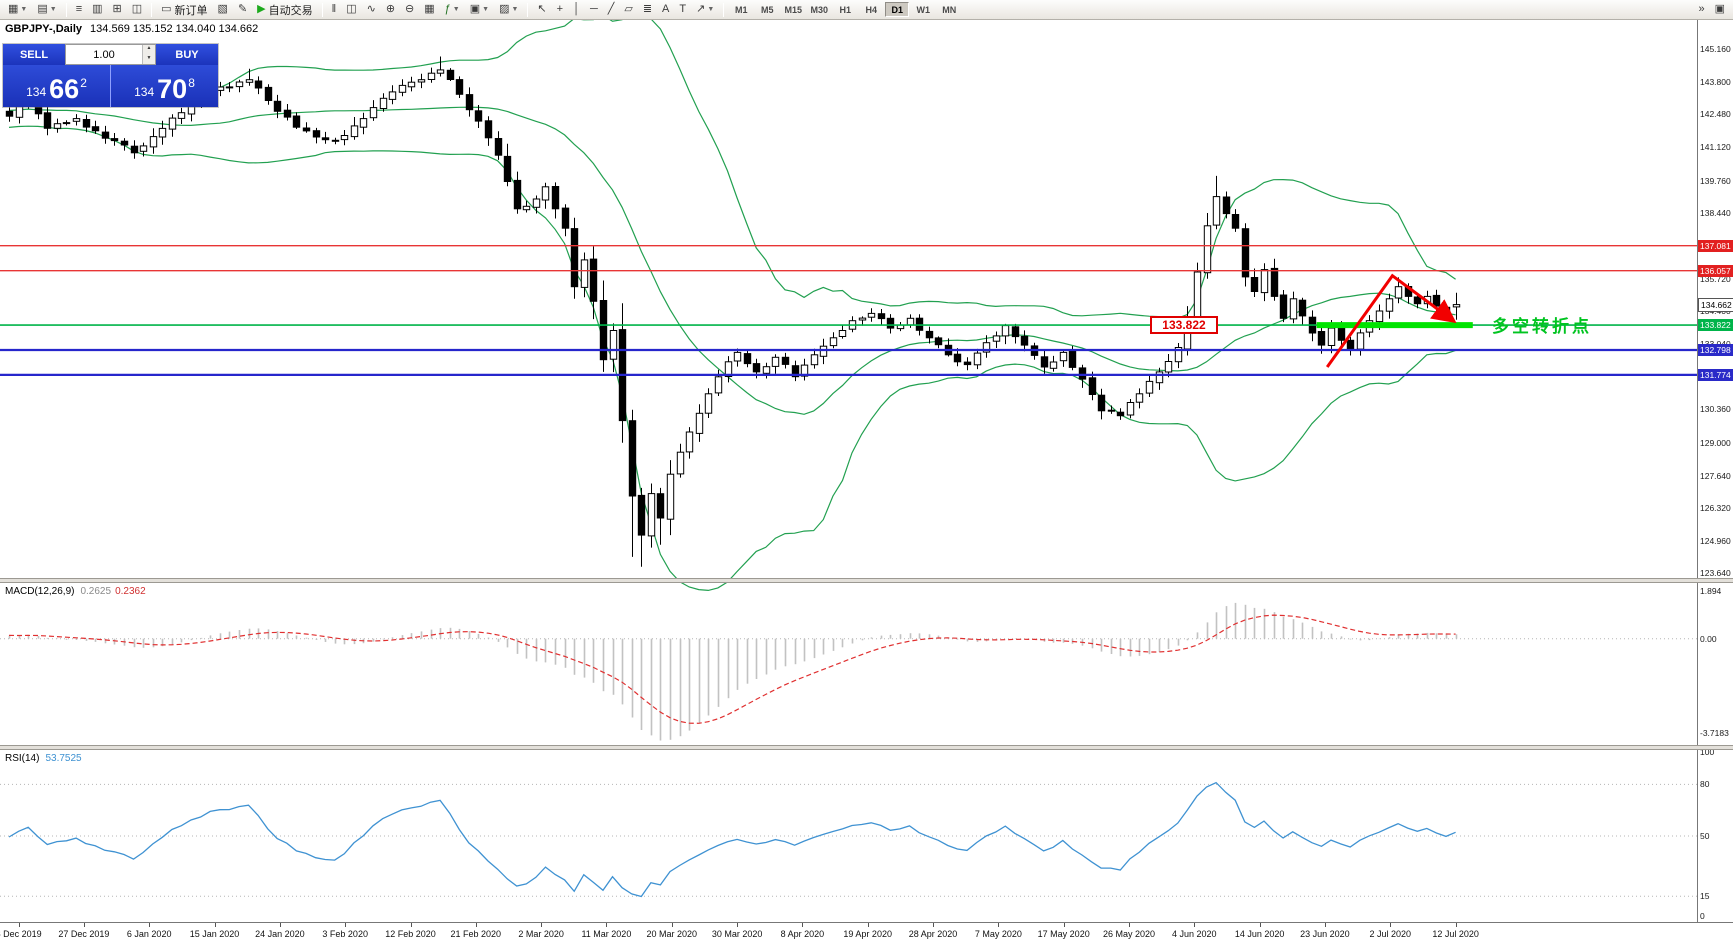 The width and height of the screenshot is (1733, 945). What do you see at coordinates (848, 839) in the screenshot?
I see `rsi-panel` at bounding box center [848, 839].